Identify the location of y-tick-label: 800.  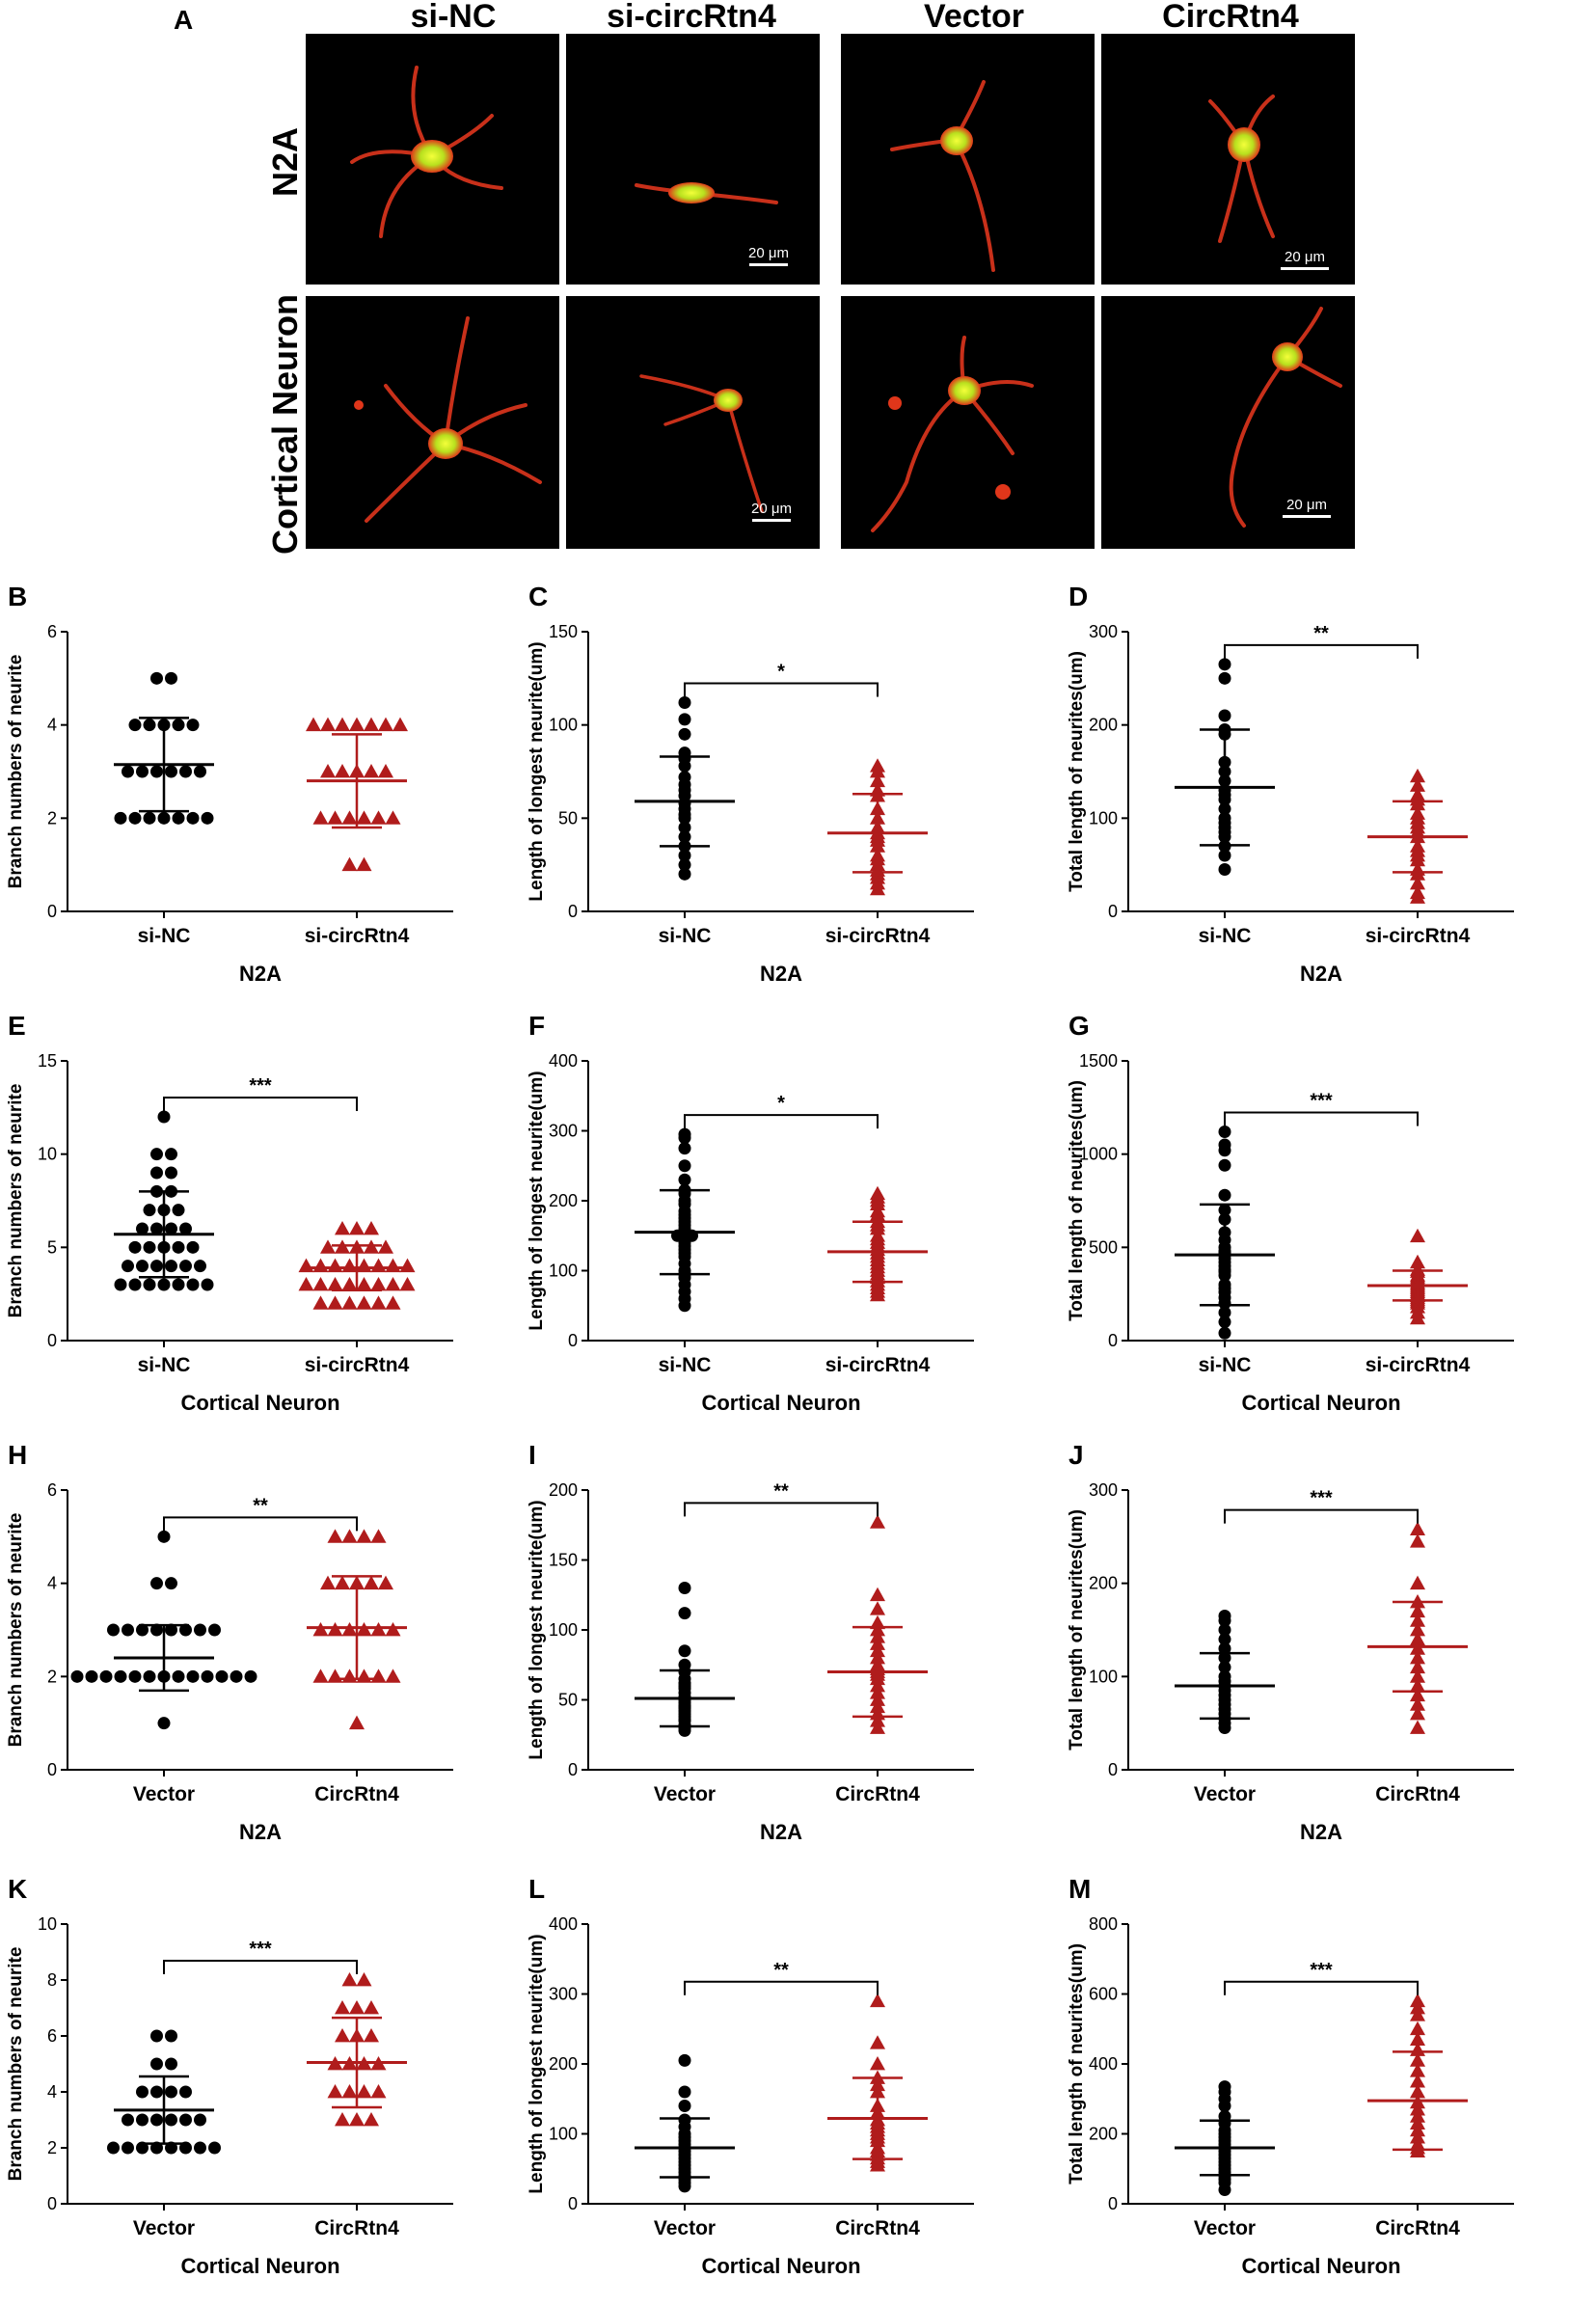
(1103, 1924).